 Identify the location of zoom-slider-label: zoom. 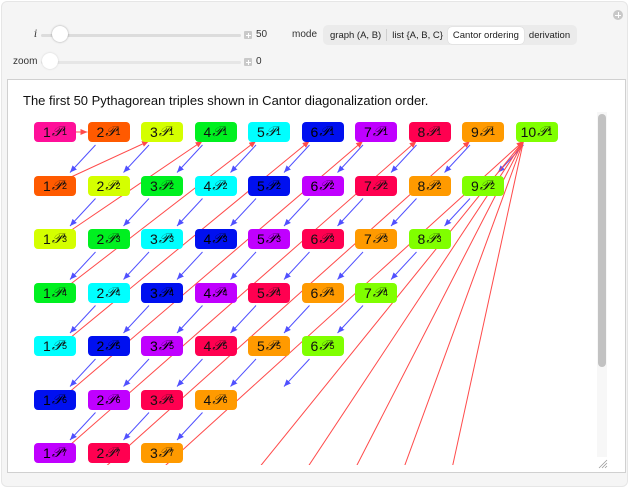
(25, 61).